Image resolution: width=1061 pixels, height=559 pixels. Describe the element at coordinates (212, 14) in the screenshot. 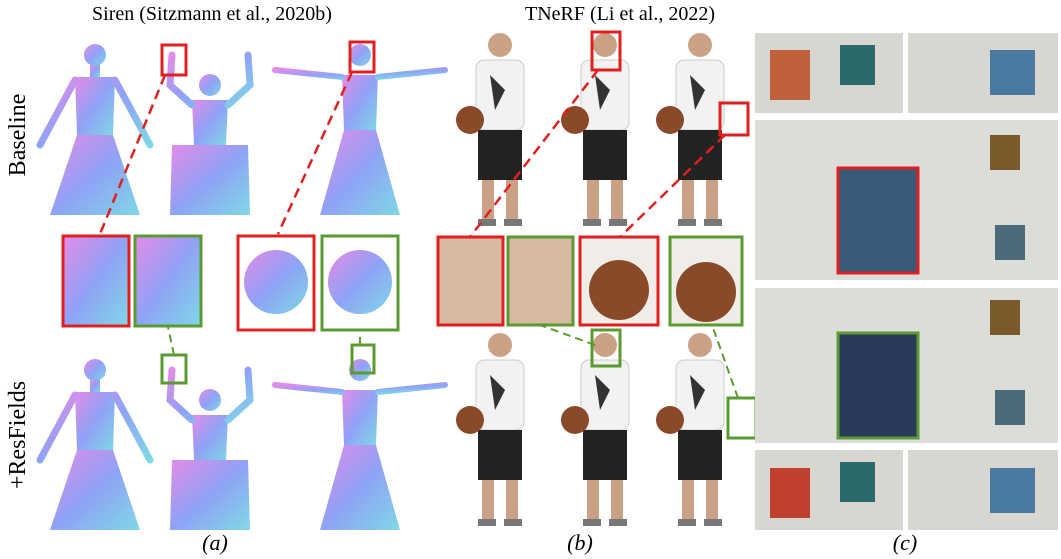

I see `panel-a-title: Siren (Sitzmann et al., 2020b)` at that location.